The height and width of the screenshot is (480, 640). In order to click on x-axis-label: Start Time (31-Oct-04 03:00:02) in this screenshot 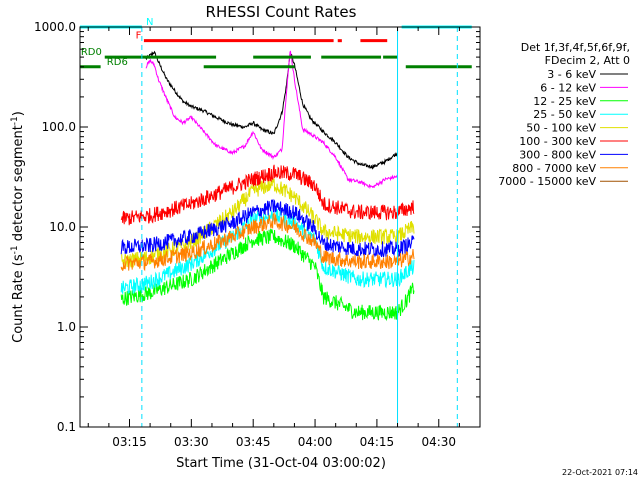, I will do `click(281, 463)`.